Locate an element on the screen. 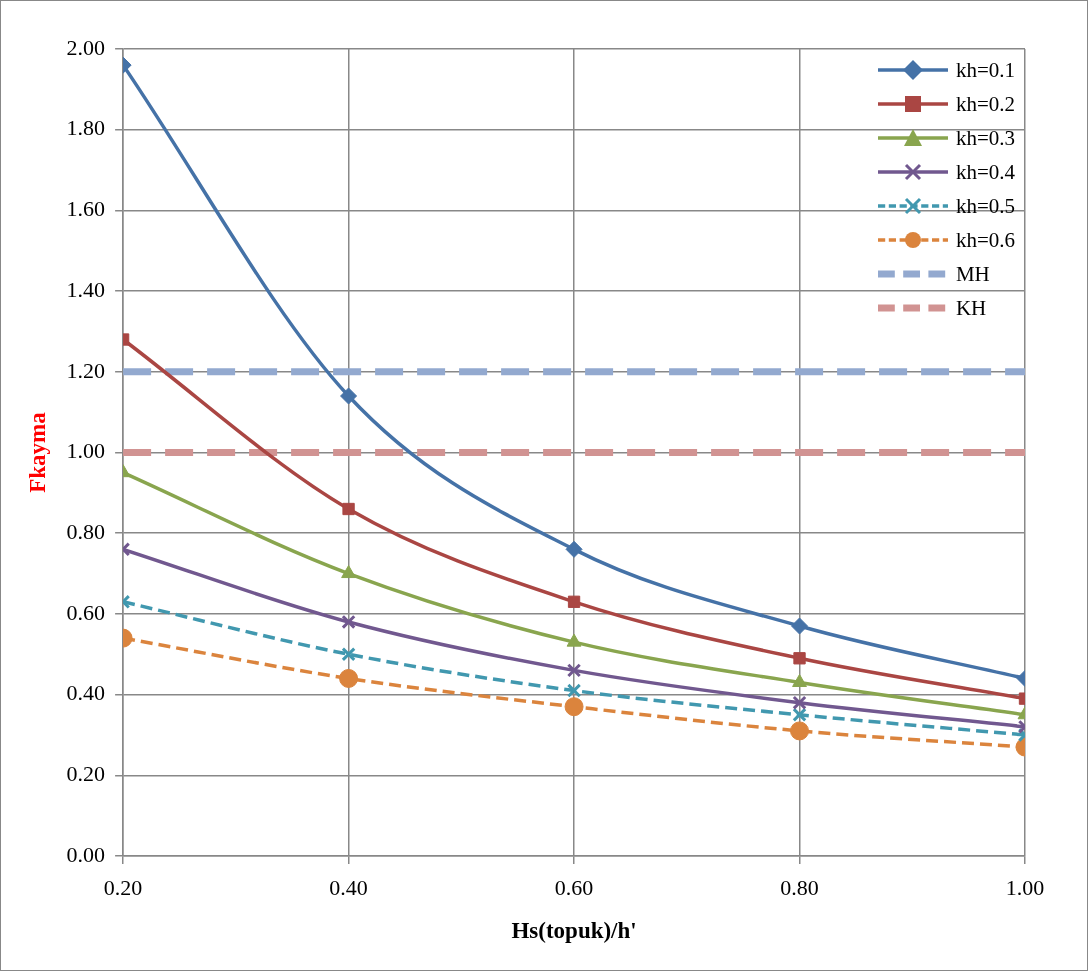  y-tick-label: 2.00 is located at coordinates (86, 47).